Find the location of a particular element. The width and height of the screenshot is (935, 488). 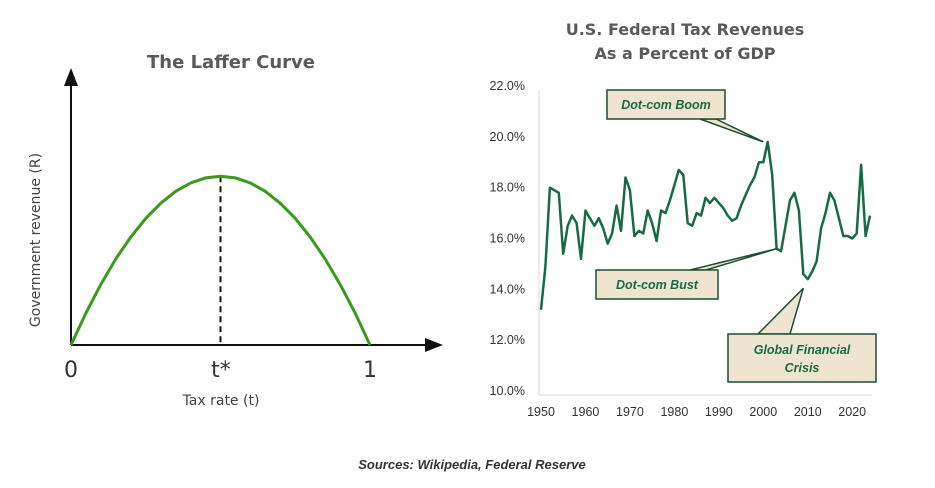

callout-dot-com-boom: Dot-com Boom is located at coordinates (685, 116).